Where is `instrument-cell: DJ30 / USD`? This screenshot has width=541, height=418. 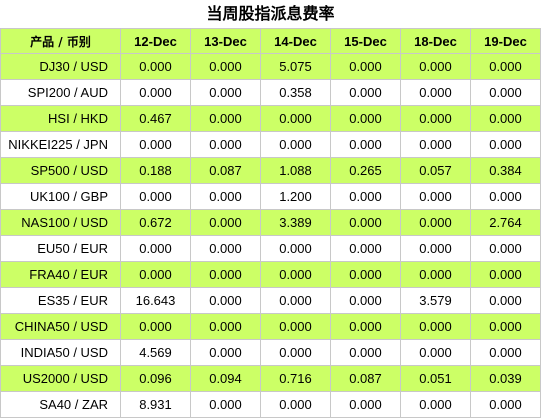 instrument-cell: DJ30 / USD is located at coordinates (60, 66).